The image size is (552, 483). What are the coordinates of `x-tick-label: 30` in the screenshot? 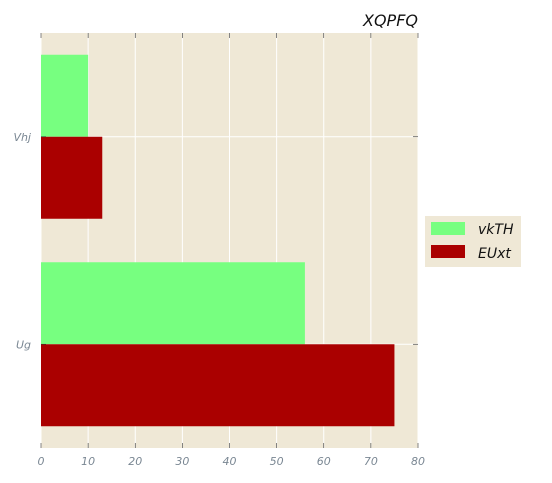 It's located at (182, 461).